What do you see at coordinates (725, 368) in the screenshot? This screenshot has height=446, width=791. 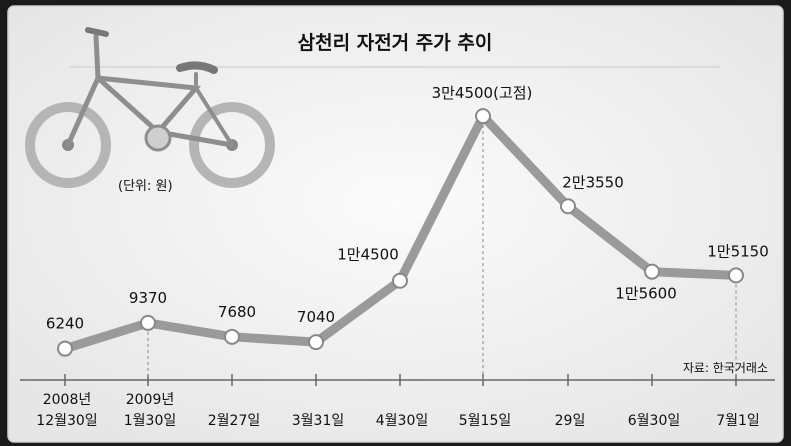 I see `source-note: 자료: 한국거래소` at bounding box center [725, 368].